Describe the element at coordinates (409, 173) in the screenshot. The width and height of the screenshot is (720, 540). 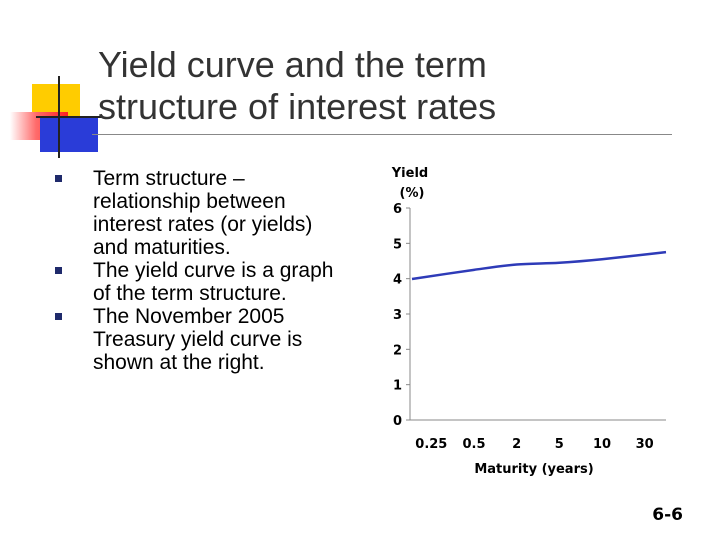
I see `y-axis-label-line-1: Yield` at that location.